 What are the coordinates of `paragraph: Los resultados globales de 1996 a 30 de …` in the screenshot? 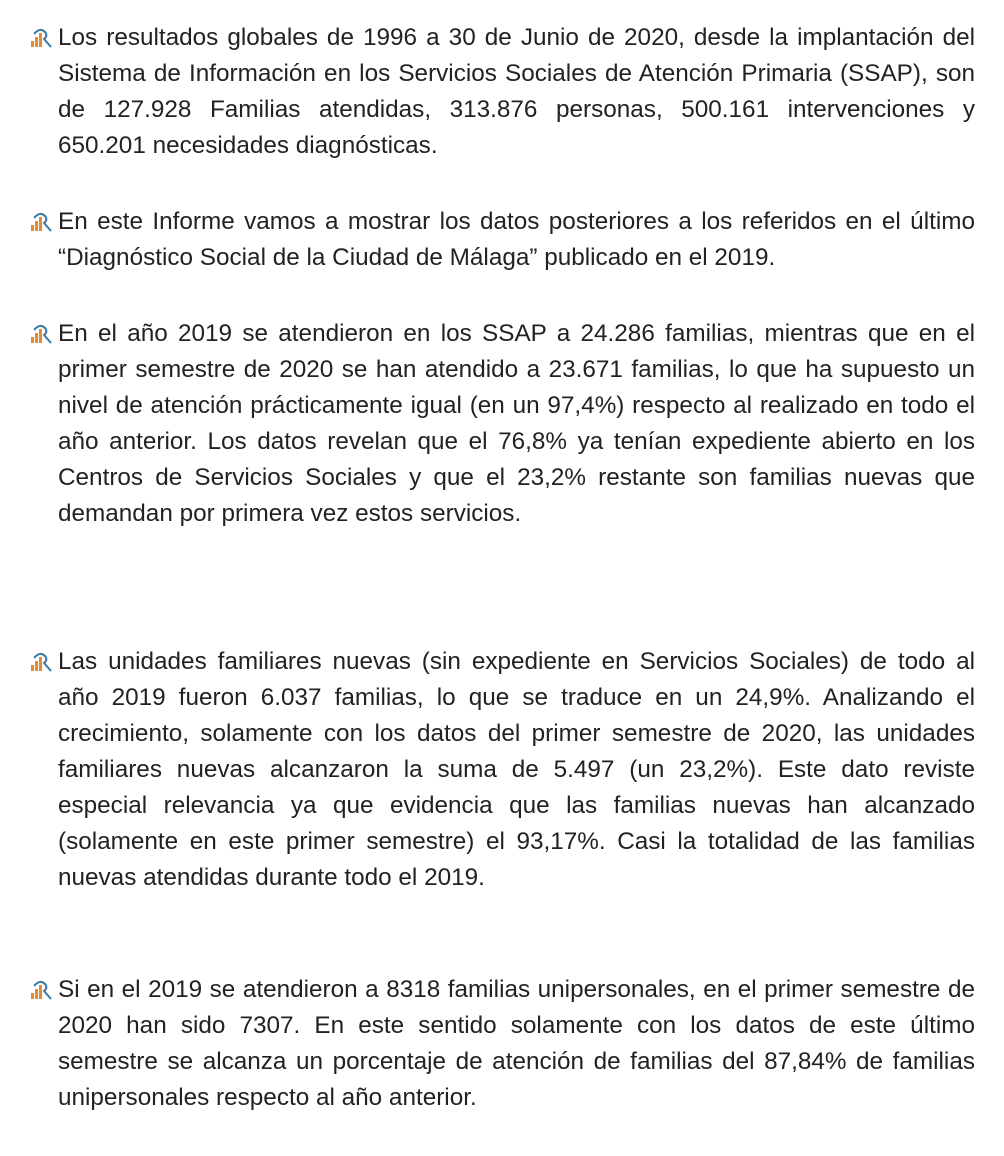 It's located at (516, 91).